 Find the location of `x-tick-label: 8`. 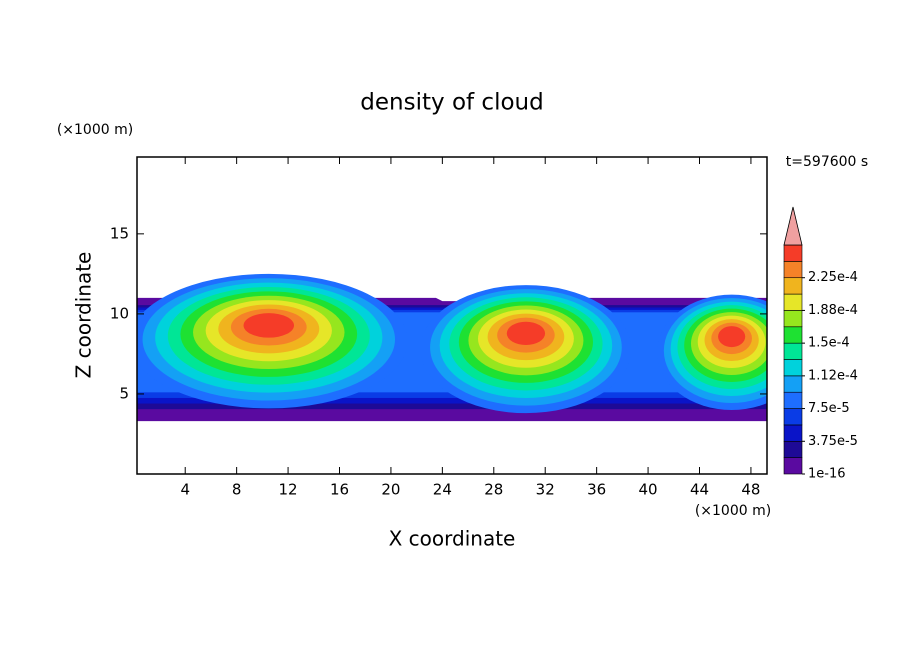

x-tick-label: 8 is located at coordinates (237, 490).